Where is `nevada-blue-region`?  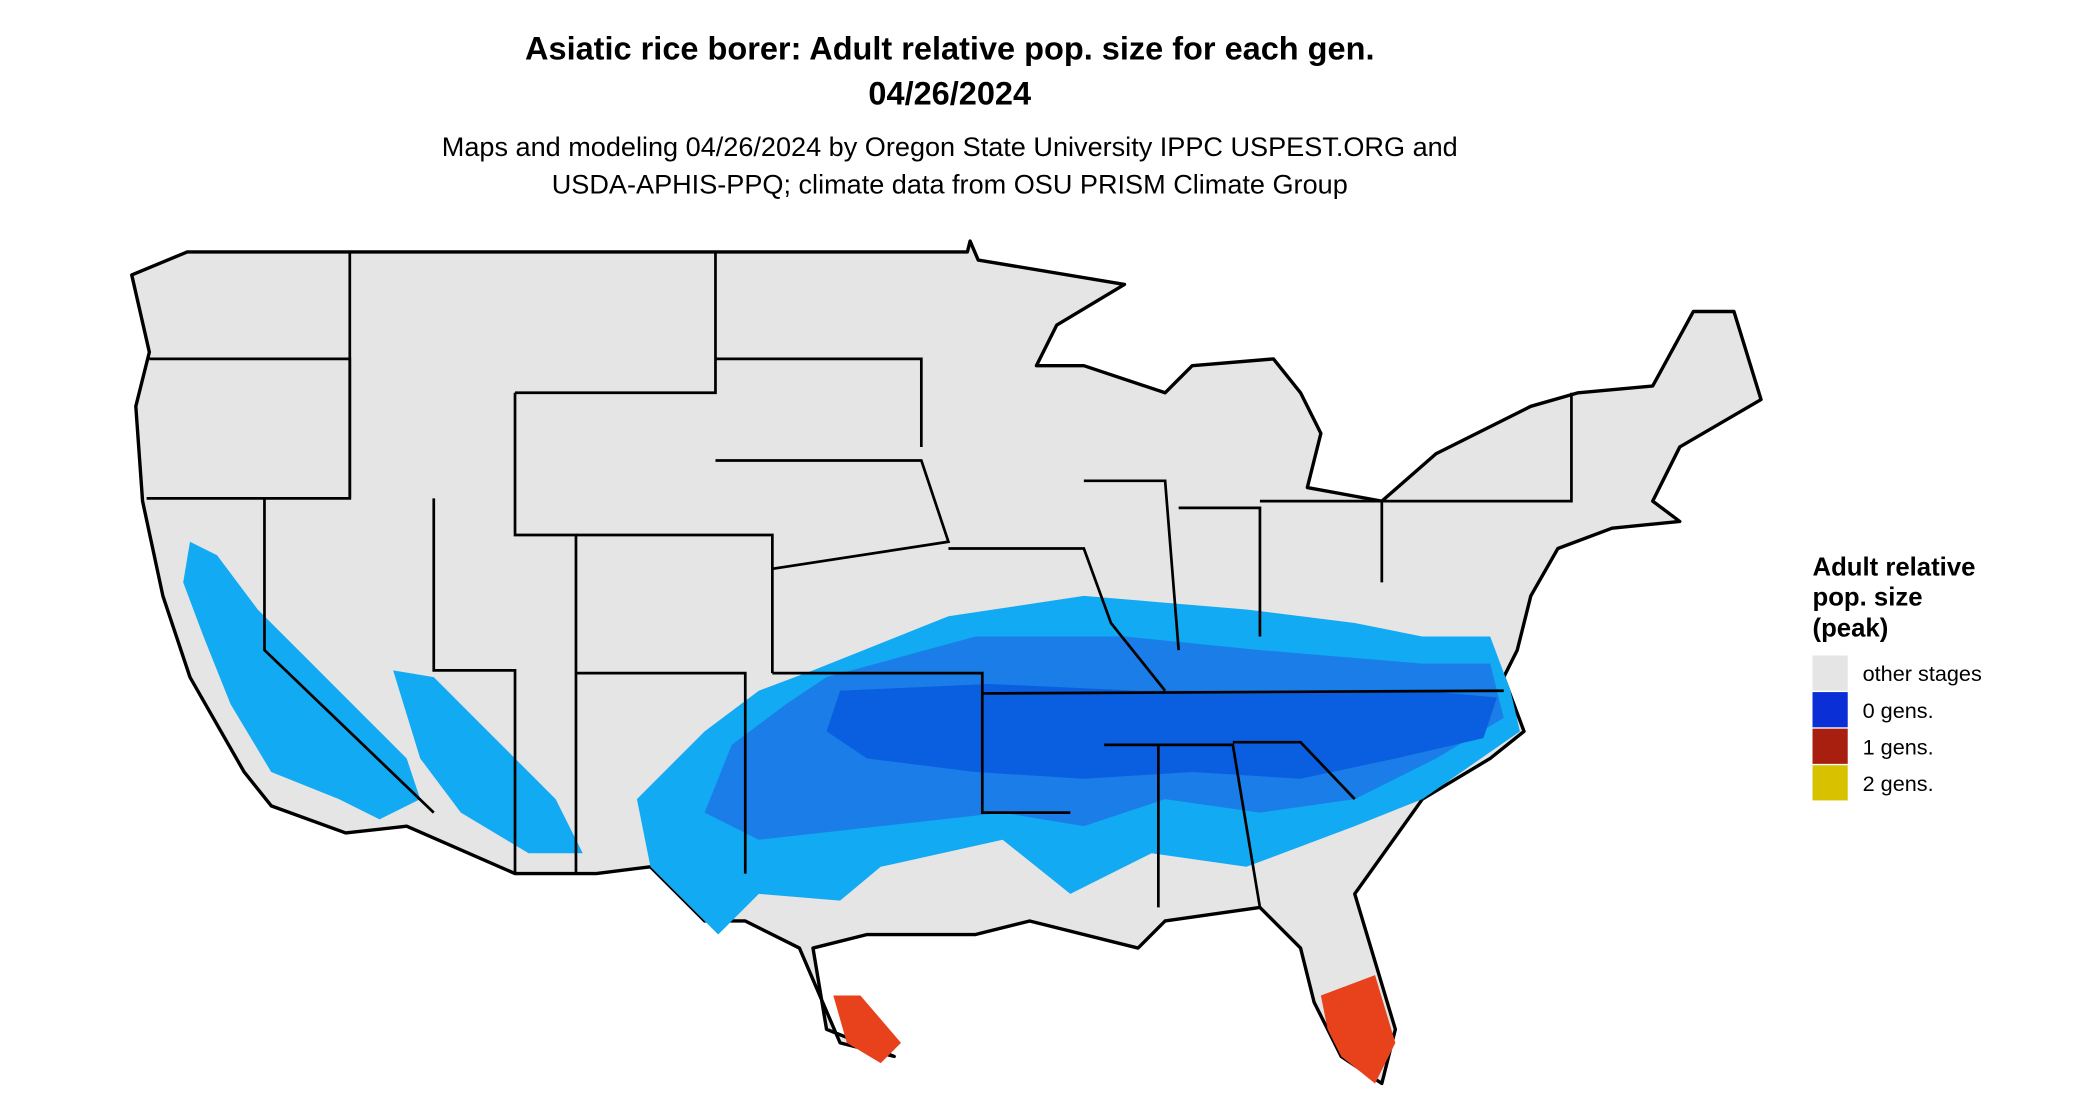
nevada-blue-region is located at coordinates (488, 762).